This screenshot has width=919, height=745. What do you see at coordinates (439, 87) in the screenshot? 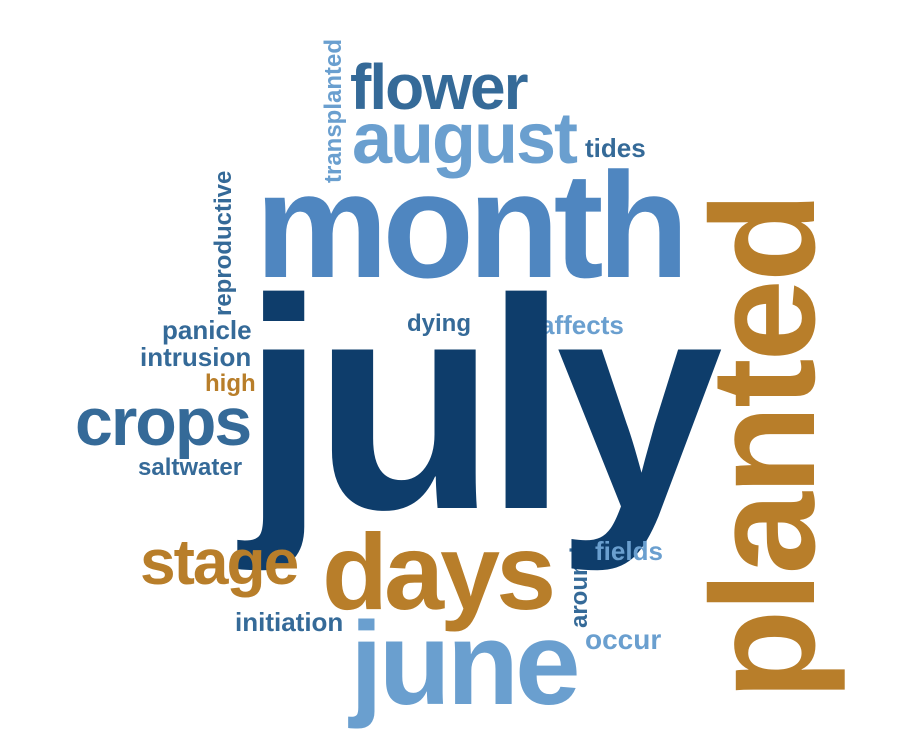
I see `word-flower: flower` at bounding box center [439, 87].